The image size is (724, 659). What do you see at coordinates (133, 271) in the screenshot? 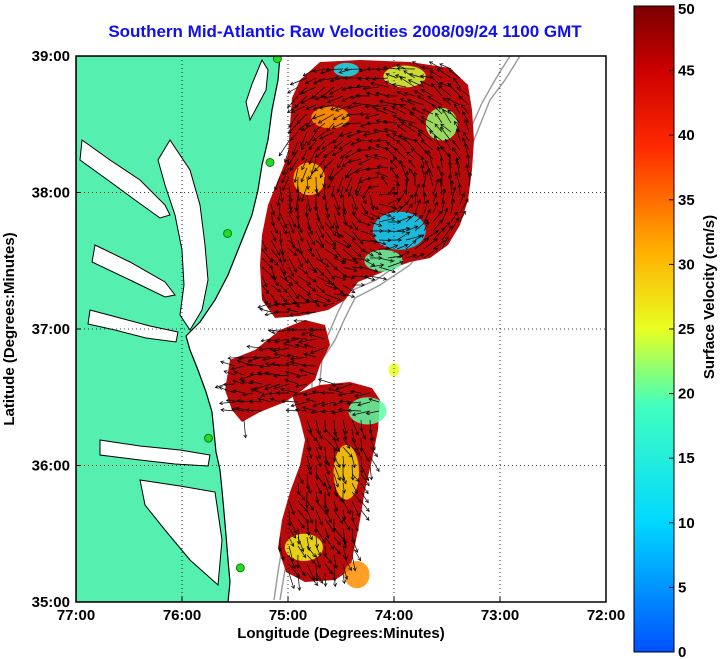
I see `rappahannock-river` at bounding box center [133, 271].